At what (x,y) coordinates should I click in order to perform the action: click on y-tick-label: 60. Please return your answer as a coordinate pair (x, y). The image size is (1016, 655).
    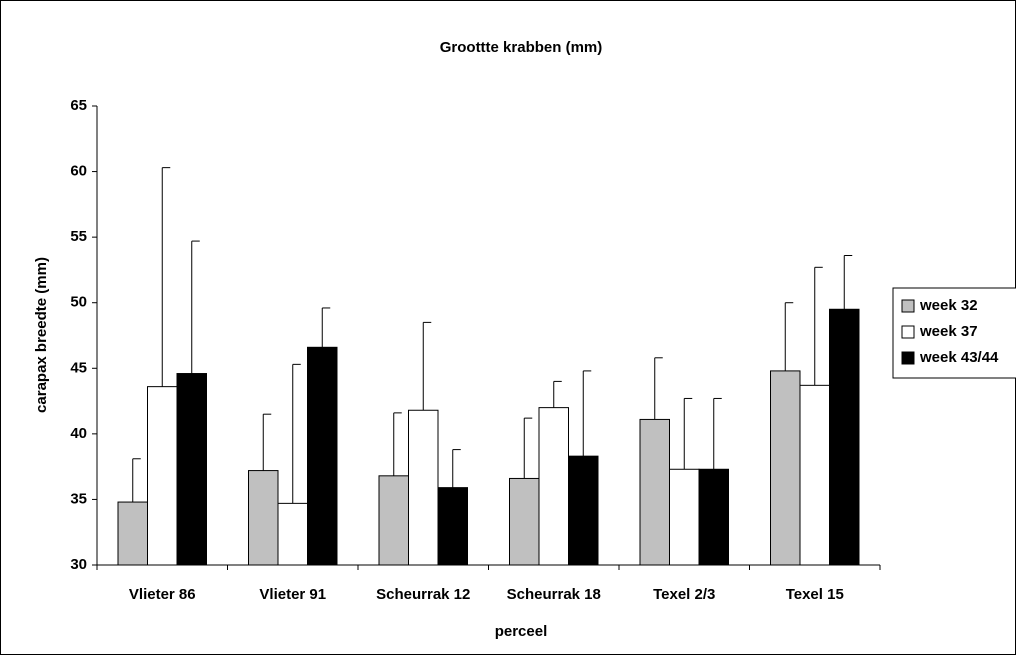
    Looking at the image, I should click on (78, 171).